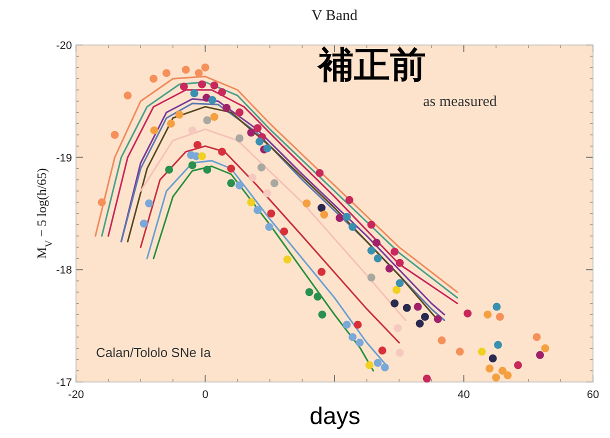  What do you see at coordinates (154, 352) in the screenshot?
I see `annotation: Calan/Tololo SNe Ia` at bounding box center [154, 352].